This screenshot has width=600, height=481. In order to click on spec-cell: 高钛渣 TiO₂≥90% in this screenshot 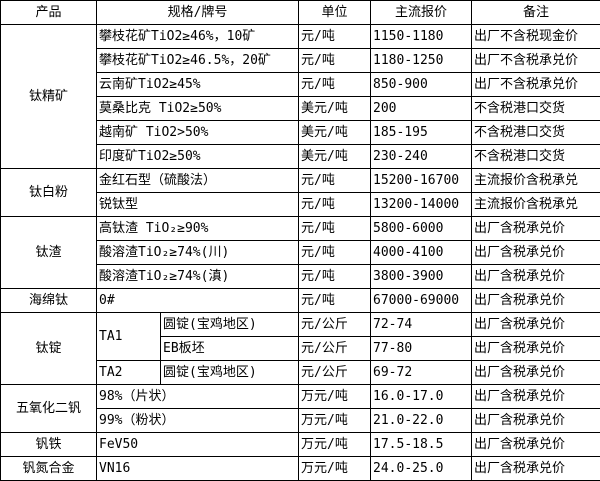, I will do `click(197, 228)`.